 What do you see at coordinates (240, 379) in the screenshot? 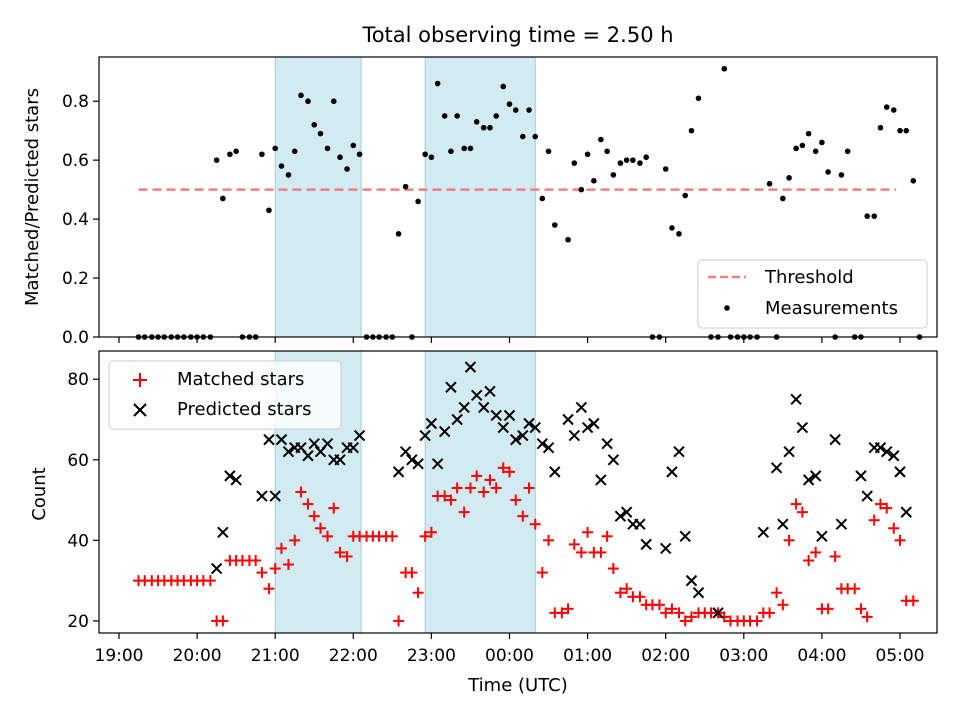
I see `legend-matched-label: Matched stars` at bounding box center [240, 379].